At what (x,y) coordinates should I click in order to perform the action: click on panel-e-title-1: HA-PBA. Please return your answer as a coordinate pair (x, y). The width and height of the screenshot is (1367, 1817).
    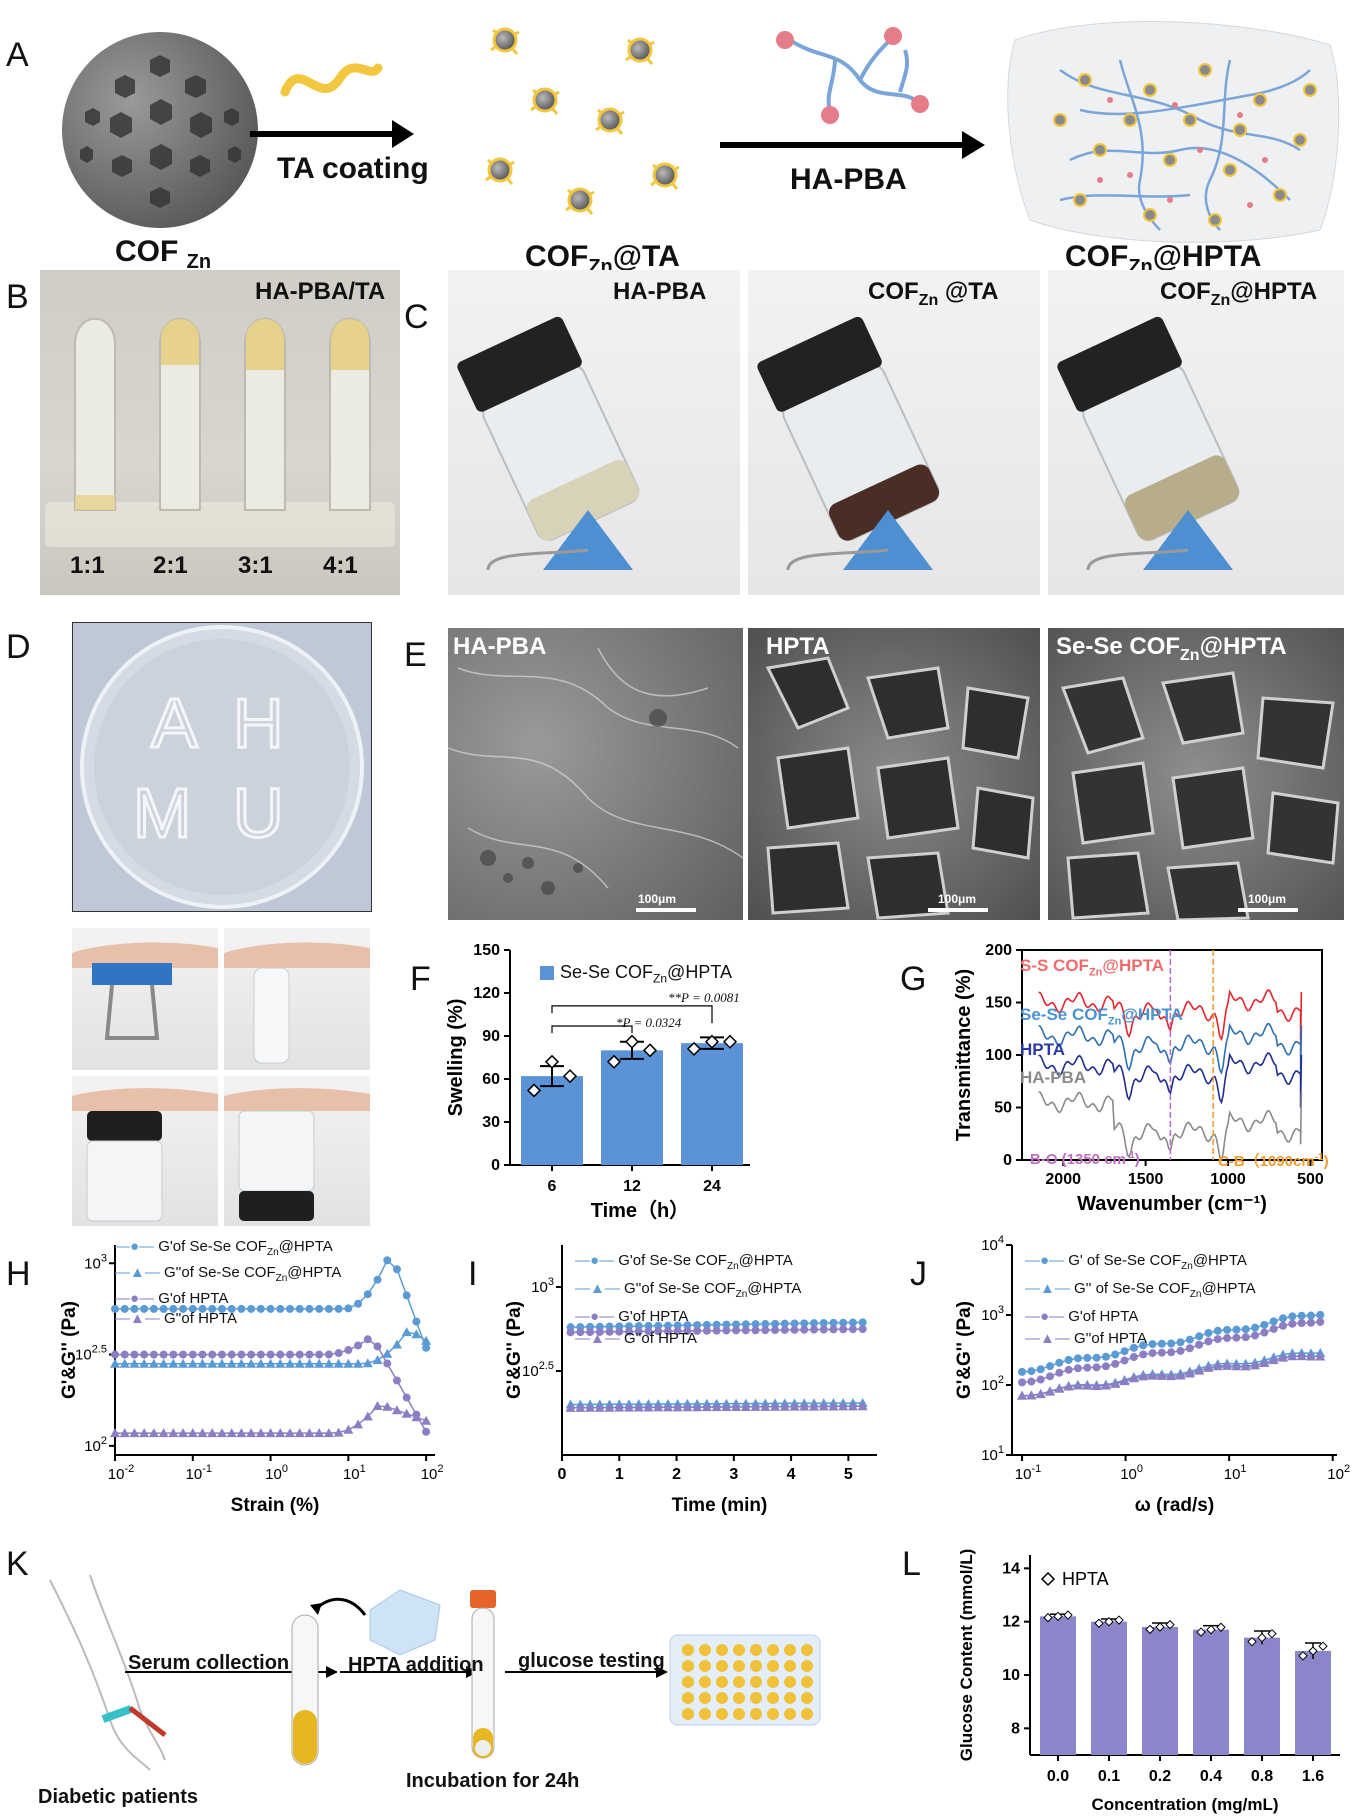
    Looking at the image, I should click on (500, 646).